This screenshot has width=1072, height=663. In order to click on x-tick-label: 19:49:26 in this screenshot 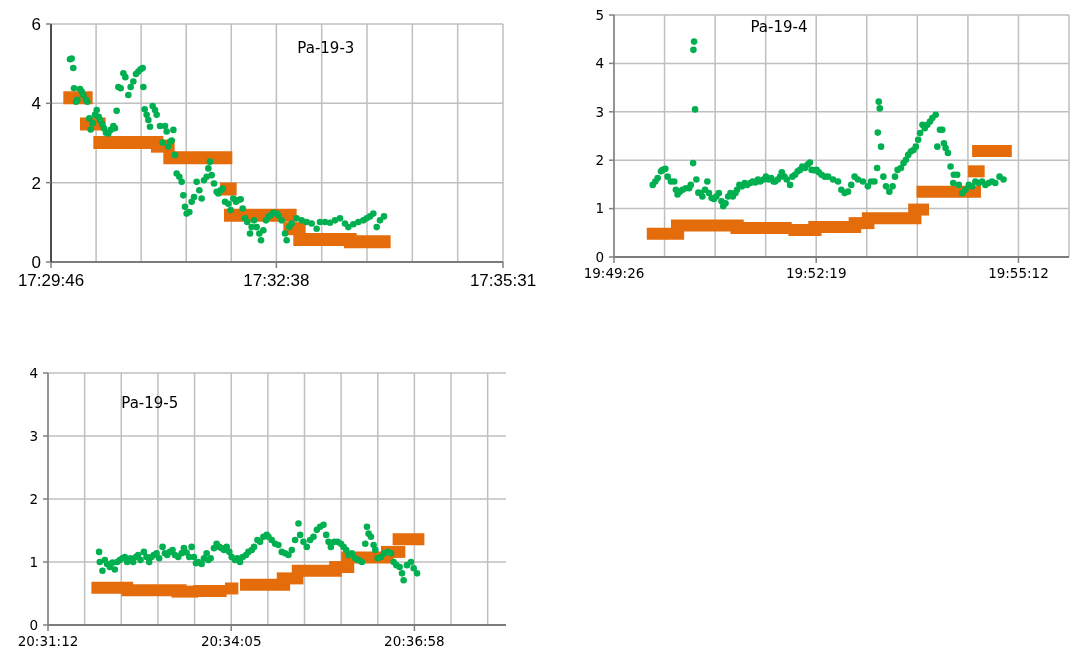, I will do `click(614, 272)`.